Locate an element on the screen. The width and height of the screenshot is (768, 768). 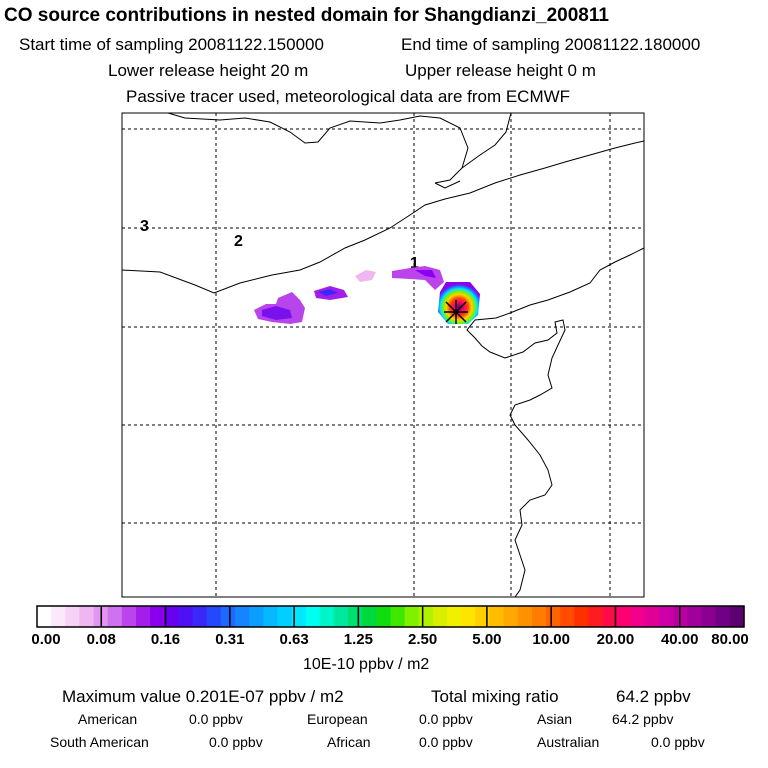
colorbar-tick-label: 0.31 is located at coordinates (230, 639).